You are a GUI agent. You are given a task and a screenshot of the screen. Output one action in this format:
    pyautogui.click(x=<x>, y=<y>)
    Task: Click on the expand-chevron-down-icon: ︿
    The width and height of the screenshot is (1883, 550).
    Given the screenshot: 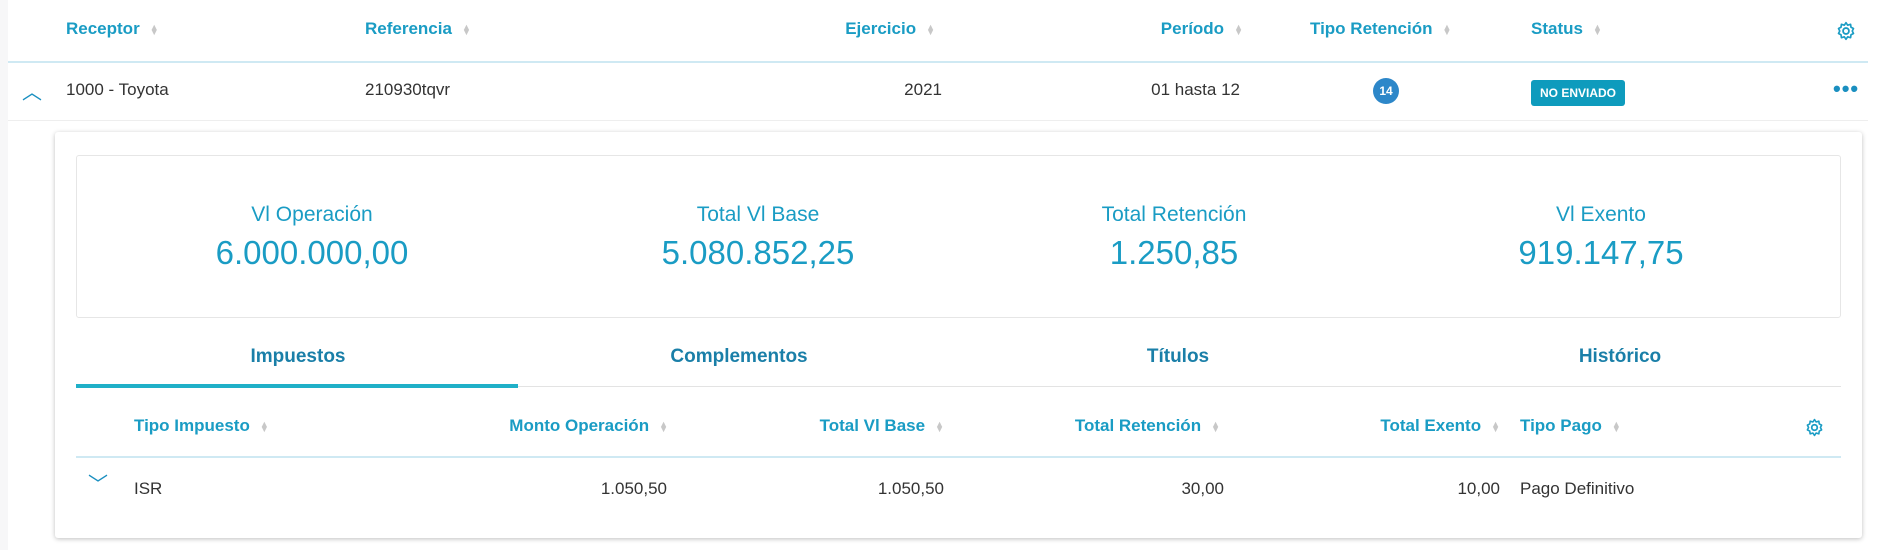 What is the action you would take?
    pyautogui.click(x=98, y=482)
    